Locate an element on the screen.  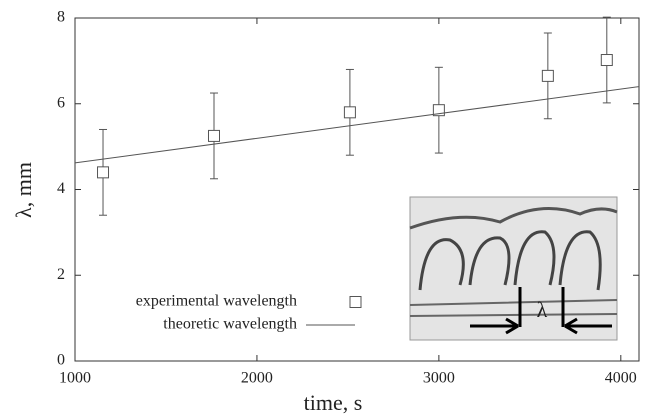
y-tick-label: 8 is located at coordinates (61, 17).